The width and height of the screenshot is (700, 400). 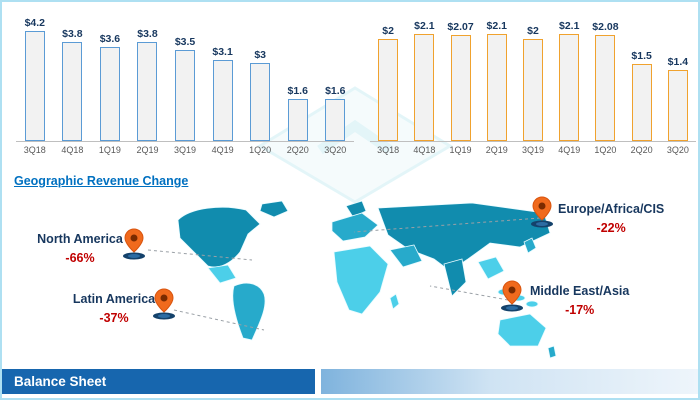 I want to click on bar-slot: $3.1, so click(x=223, y=93).